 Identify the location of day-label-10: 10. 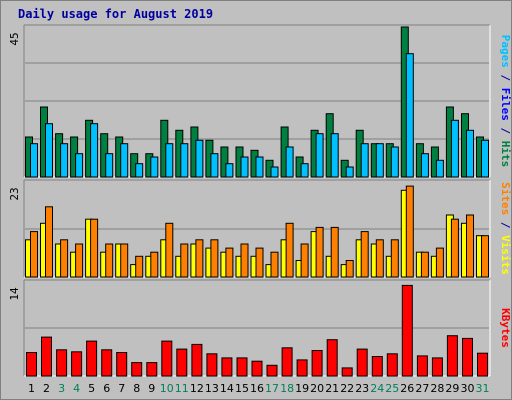
(167, 388).